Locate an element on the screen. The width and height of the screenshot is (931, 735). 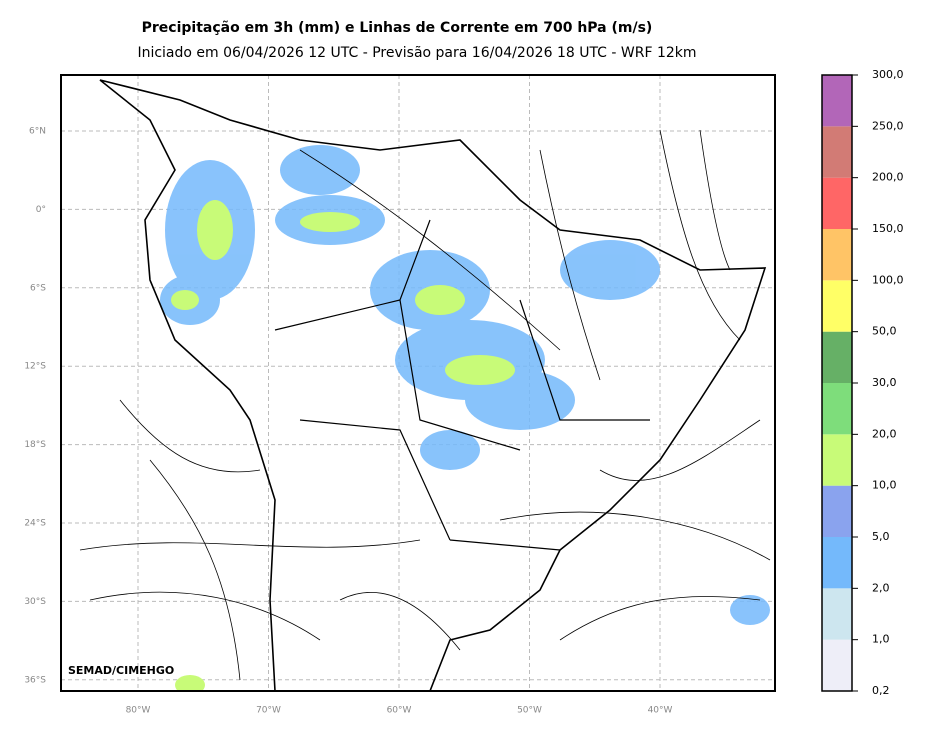
lon-label: 60°W is located at coordinates (399, 711).